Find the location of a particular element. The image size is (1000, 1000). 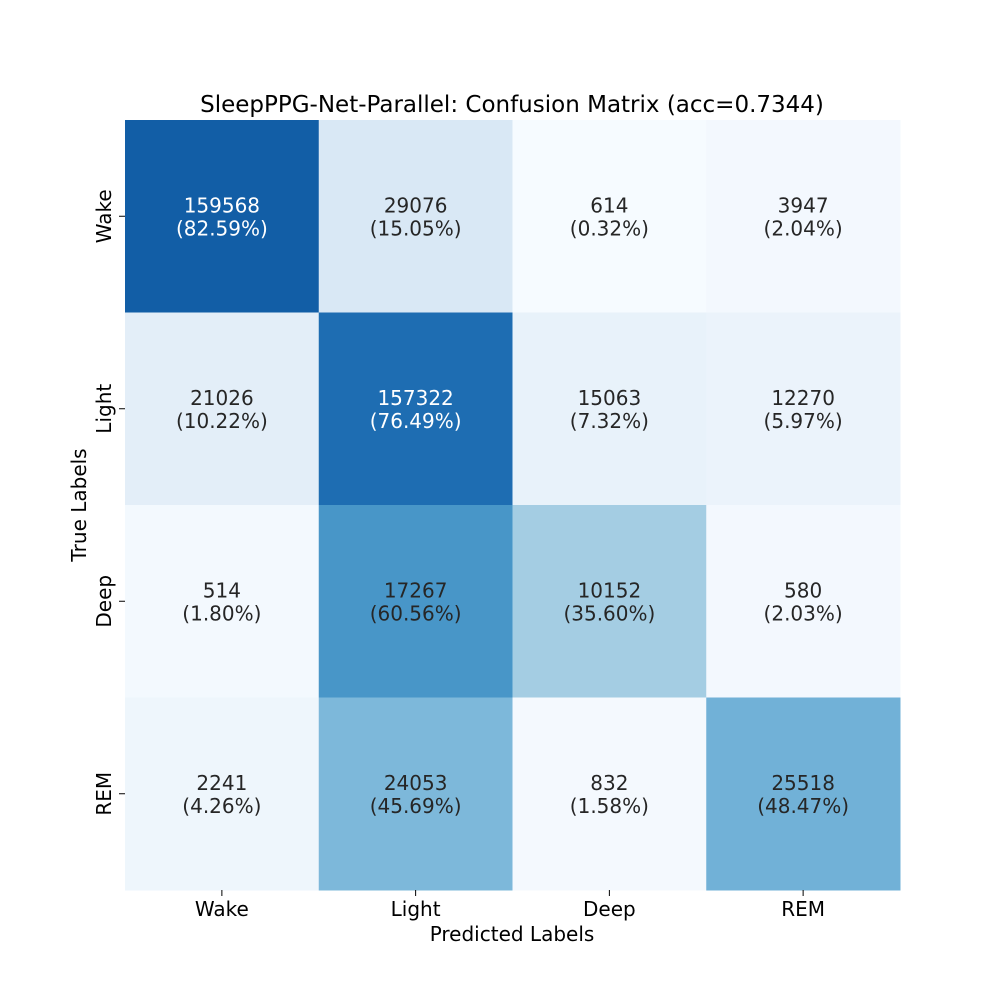

y-axis-label: True Labels is located at coordinates (79, 505).